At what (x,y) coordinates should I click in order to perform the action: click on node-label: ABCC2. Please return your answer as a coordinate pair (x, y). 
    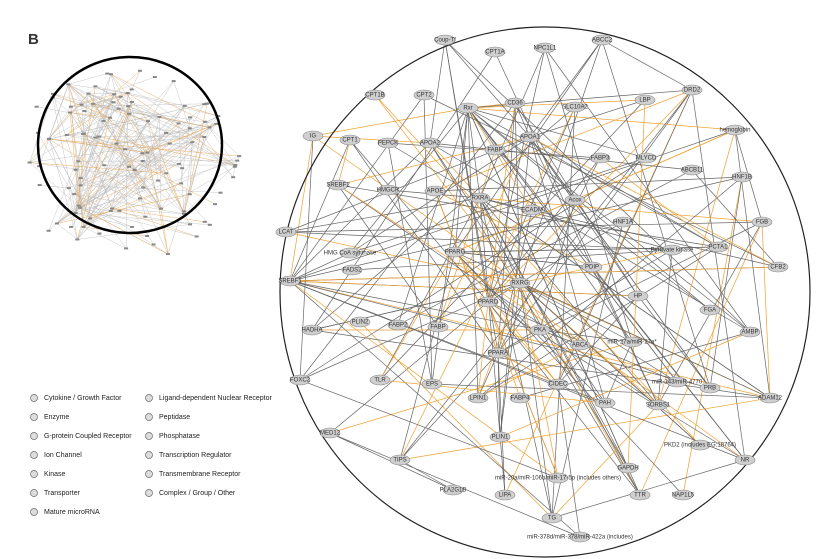
    Looking at the image, I should click on (602, 41).